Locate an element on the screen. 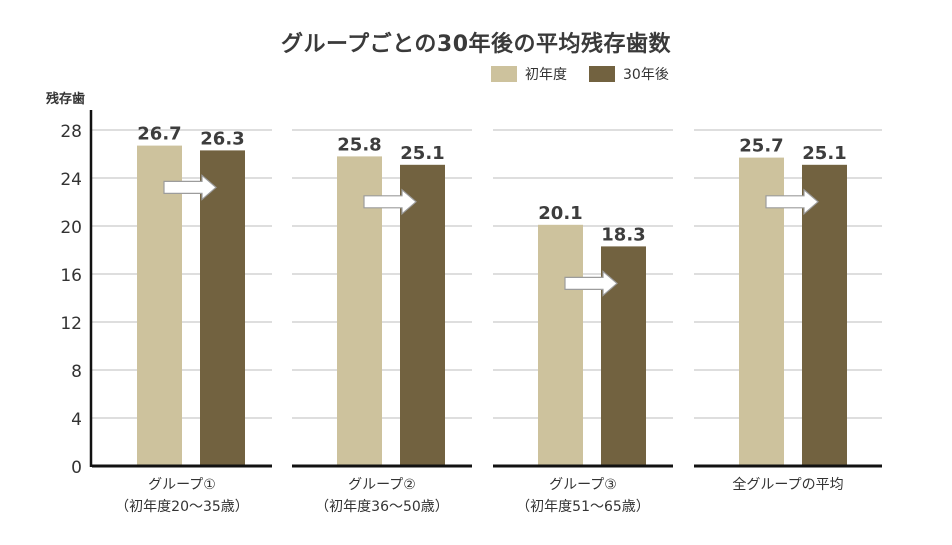 The height and width of the screenshot is (545, 952). legend-item-initial: 初年度 is located at coordinates (529, 74).